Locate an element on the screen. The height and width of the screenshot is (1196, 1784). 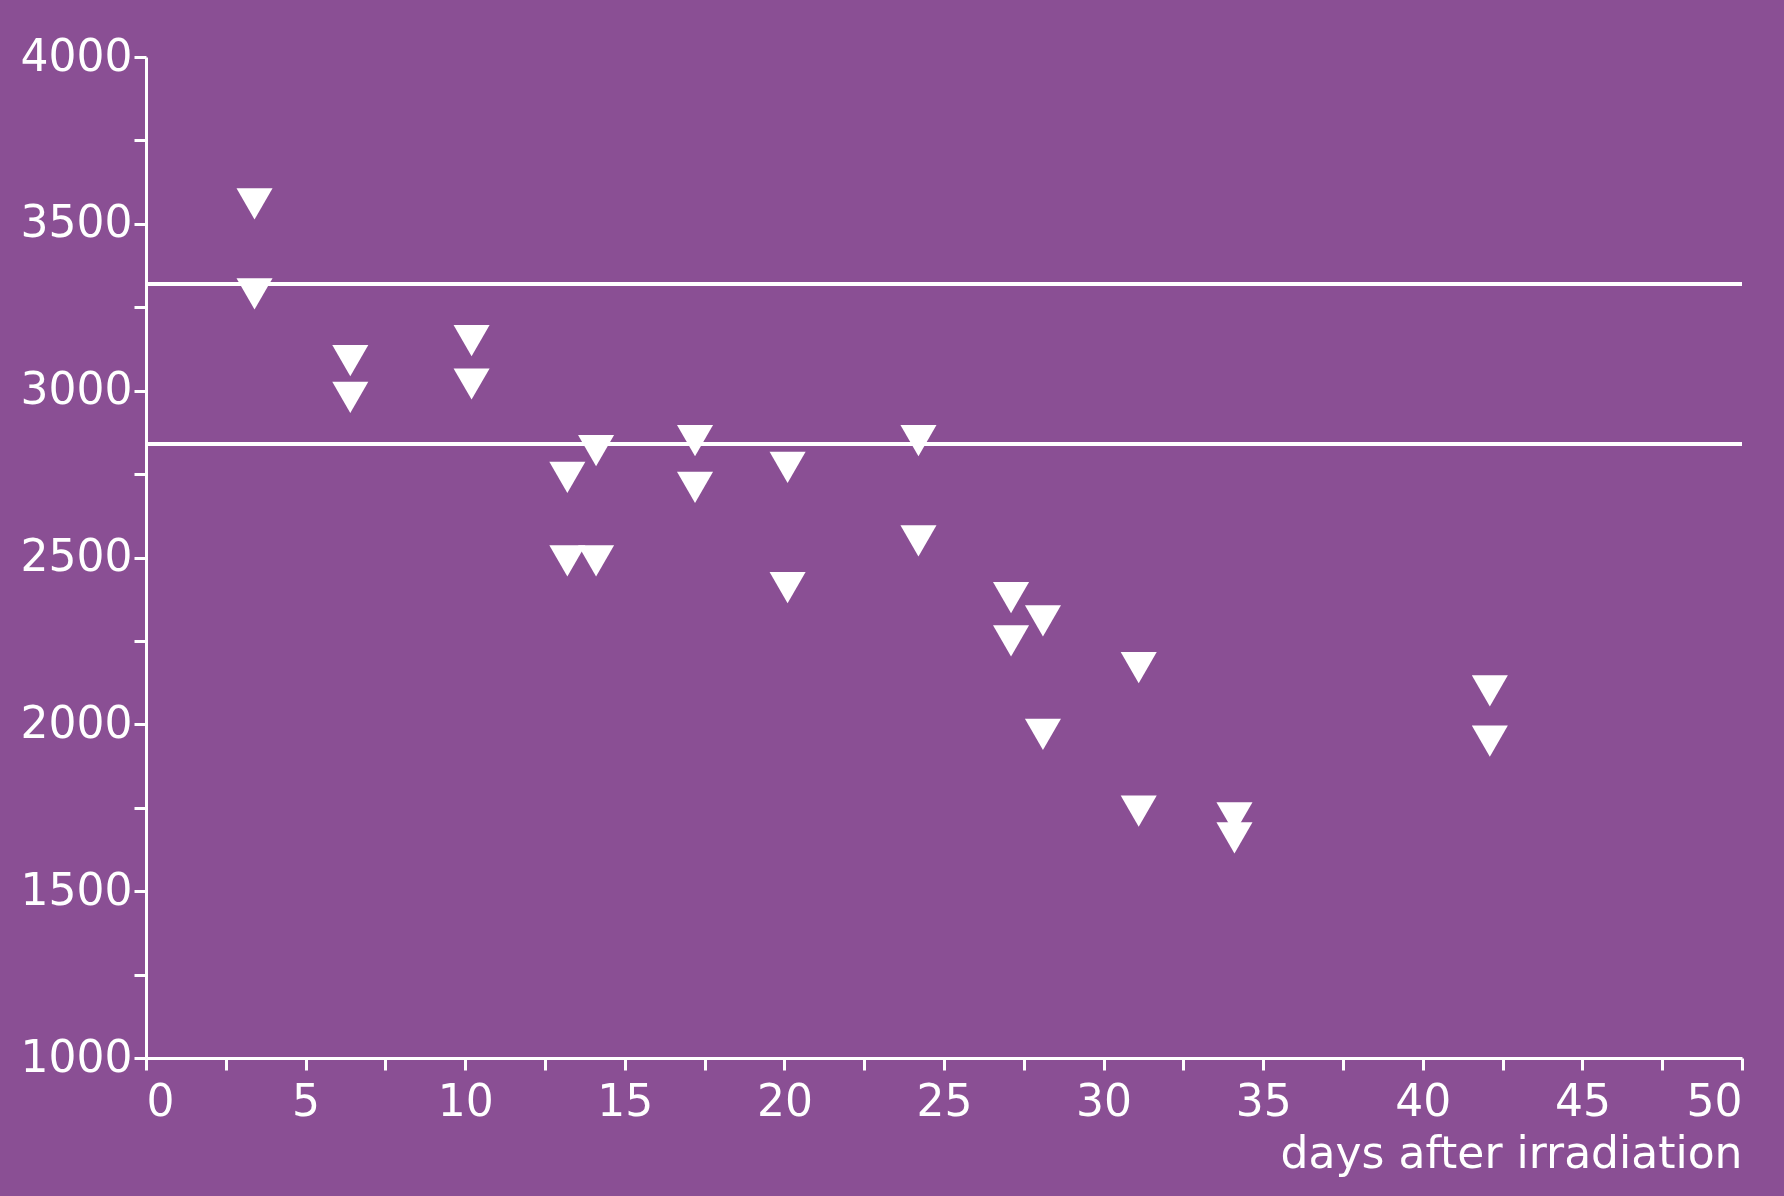
y-tick-label: 1000 is located at coordinates (76, 1056).